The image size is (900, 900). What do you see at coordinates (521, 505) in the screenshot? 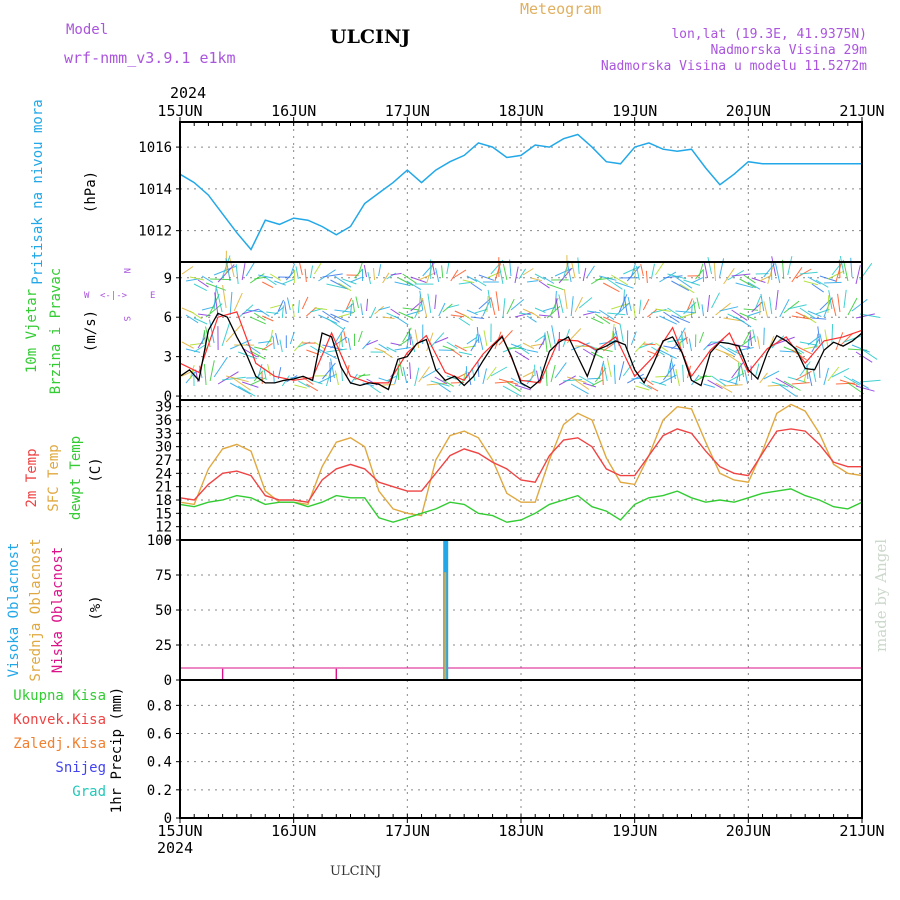
I see `dewpt-line` at bounding box center [521, 505].